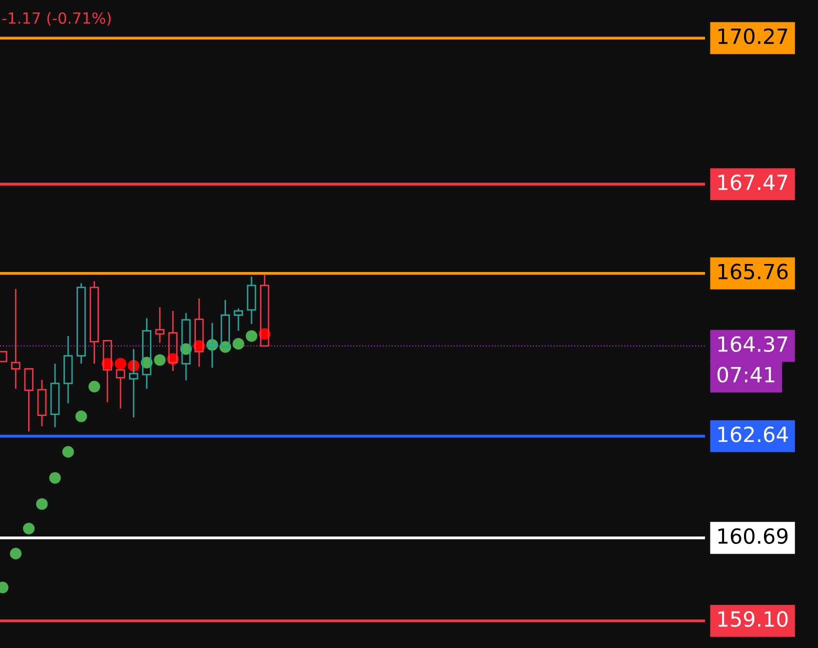 The width and height of the screenshot is (818, 648). What do you see at coordinates (753, 344) in the screenshot?
I see `ref-line-label: 164.37` at bounding box center [753, 344].